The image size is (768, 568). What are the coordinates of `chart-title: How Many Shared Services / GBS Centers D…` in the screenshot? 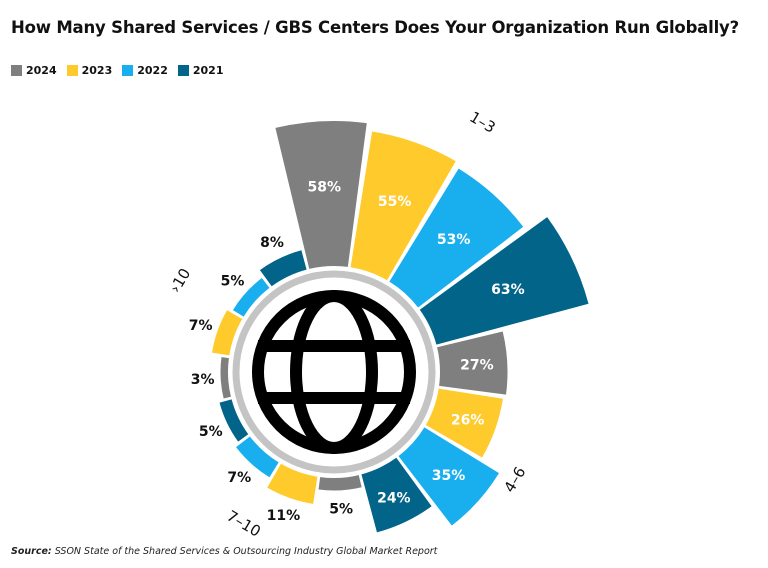 It's located at (375, 27).